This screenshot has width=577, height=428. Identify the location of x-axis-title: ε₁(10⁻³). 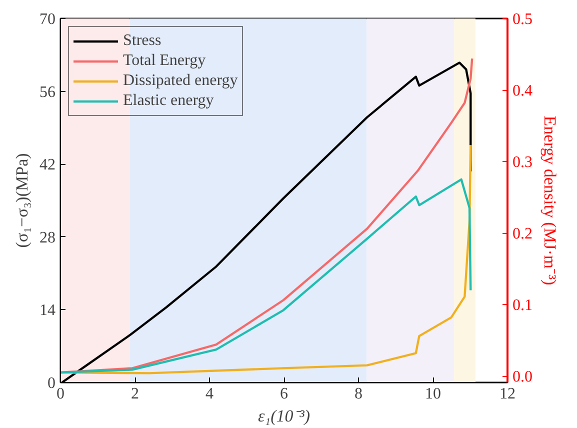
(284, 416).